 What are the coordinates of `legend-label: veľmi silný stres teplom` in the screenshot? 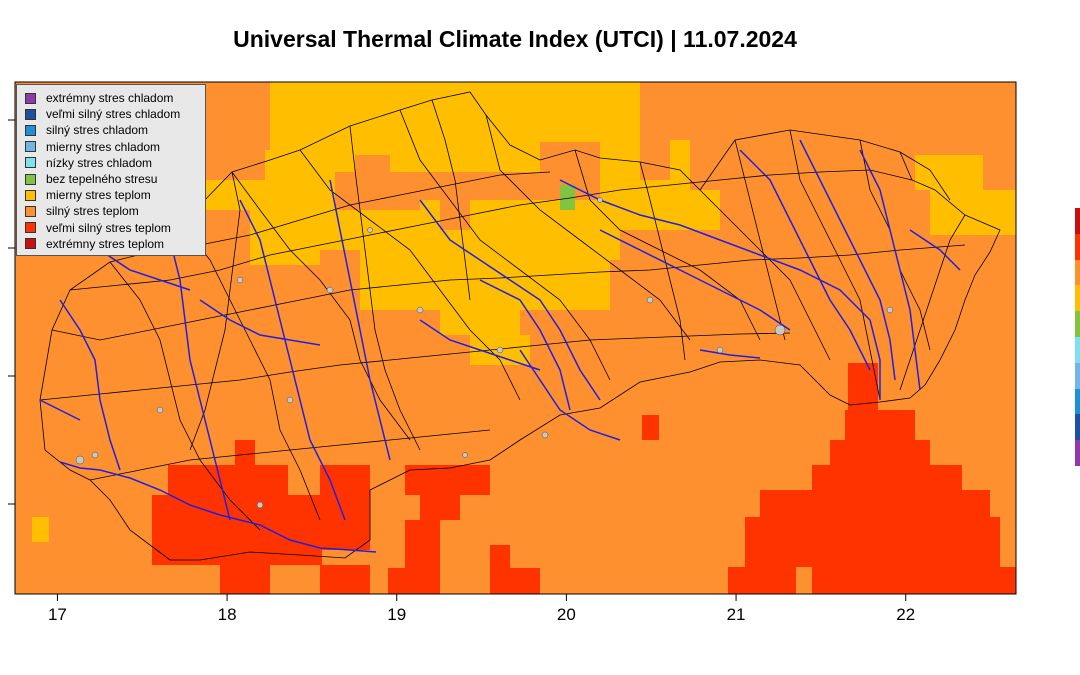 It's located at (108, 227).